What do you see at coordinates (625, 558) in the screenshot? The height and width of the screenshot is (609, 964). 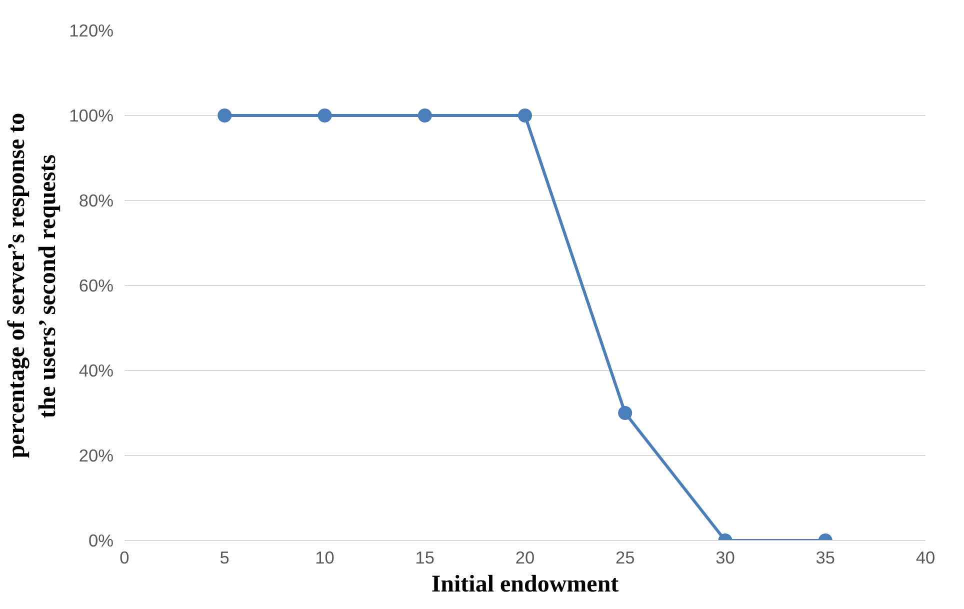 I see `x-tick-label: 25` at bounding box center [625, 558].